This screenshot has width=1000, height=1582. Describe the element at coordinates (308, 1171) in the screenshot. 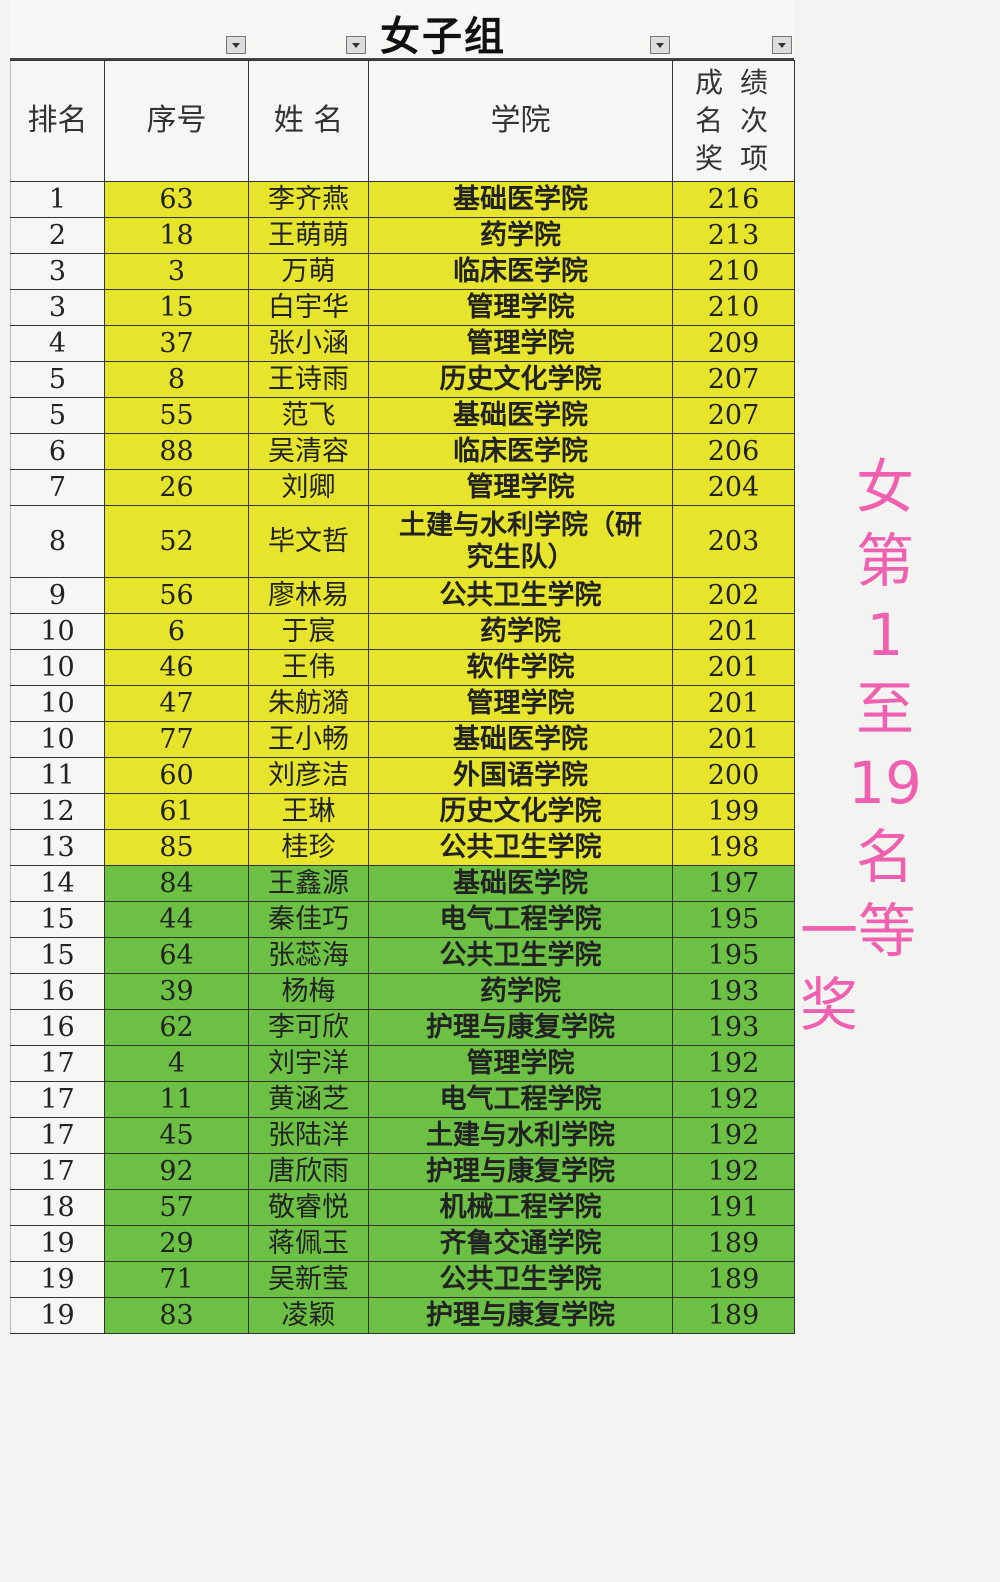

I see `name-cell: 唐欣雨` at that location.